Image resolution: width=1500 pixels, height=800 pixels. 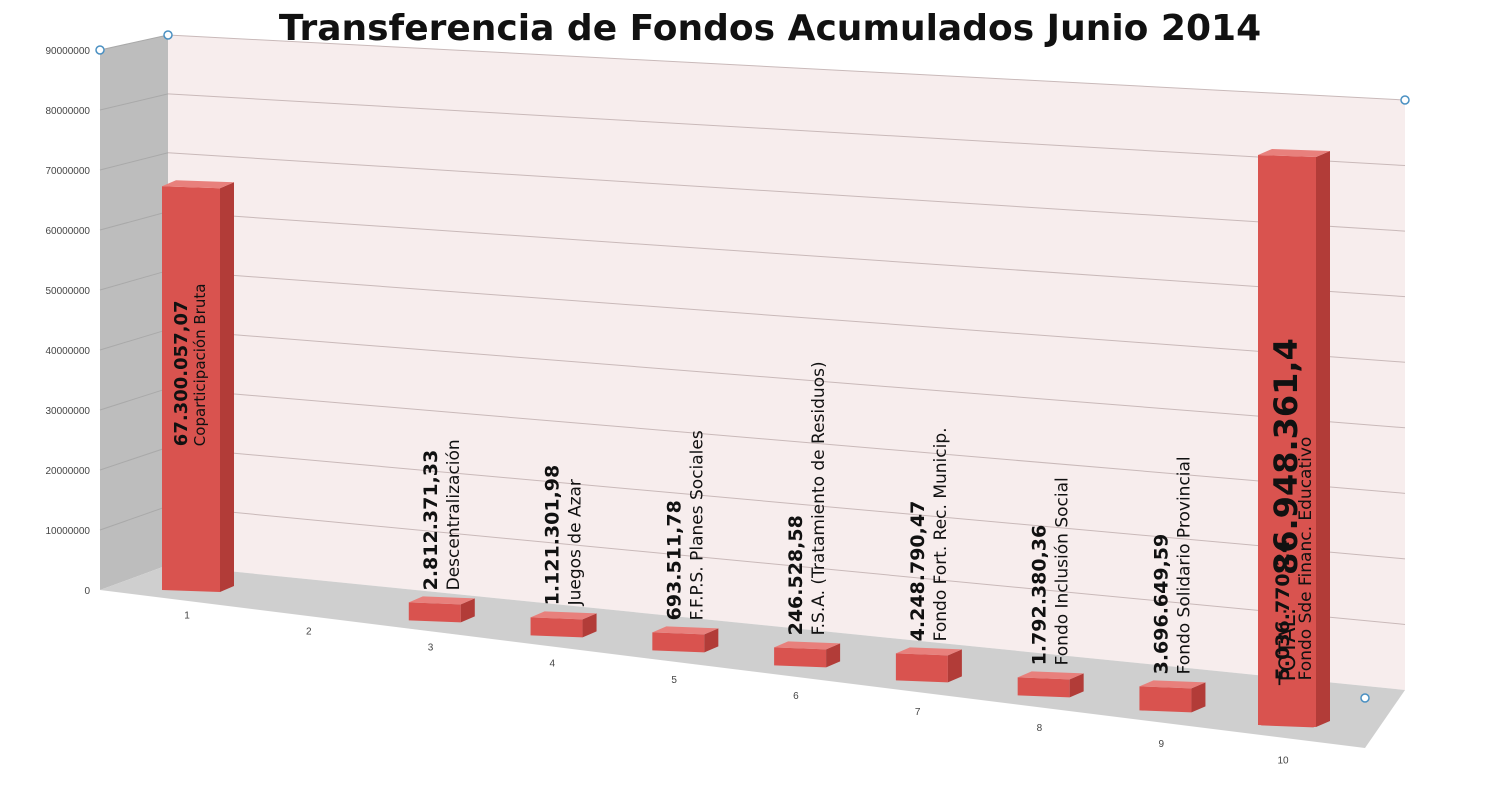 What do you see at coordinates (674, 680) in the screenshot?
I see `x-tick-label: 5` at bounding box center [674, 680].